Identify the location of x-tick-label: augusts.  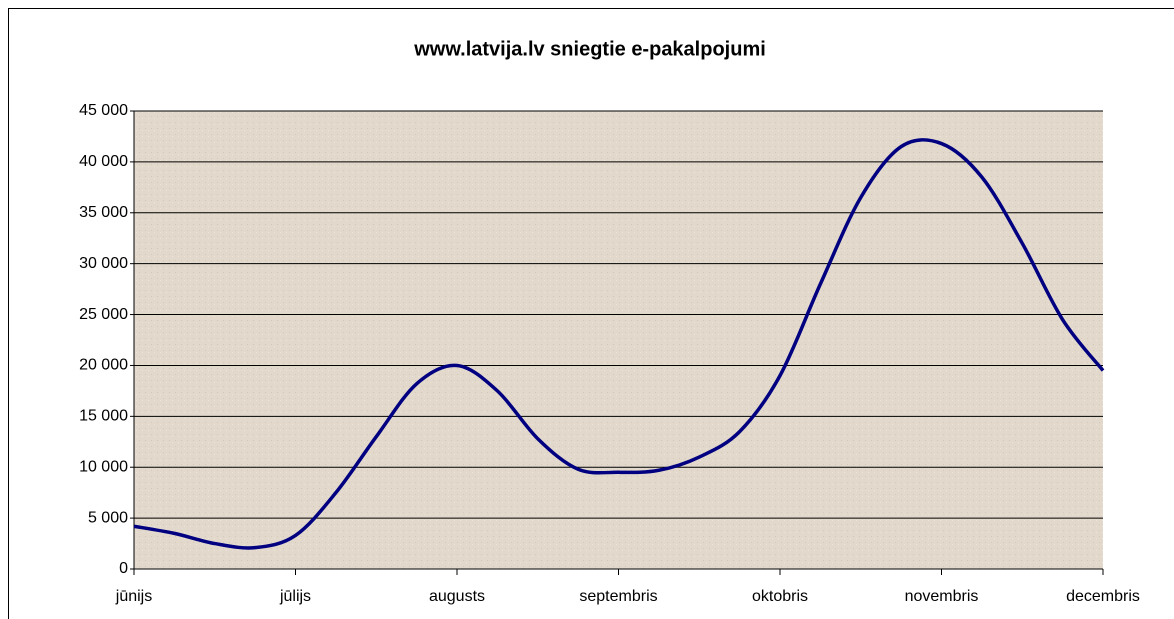
(457, 596).